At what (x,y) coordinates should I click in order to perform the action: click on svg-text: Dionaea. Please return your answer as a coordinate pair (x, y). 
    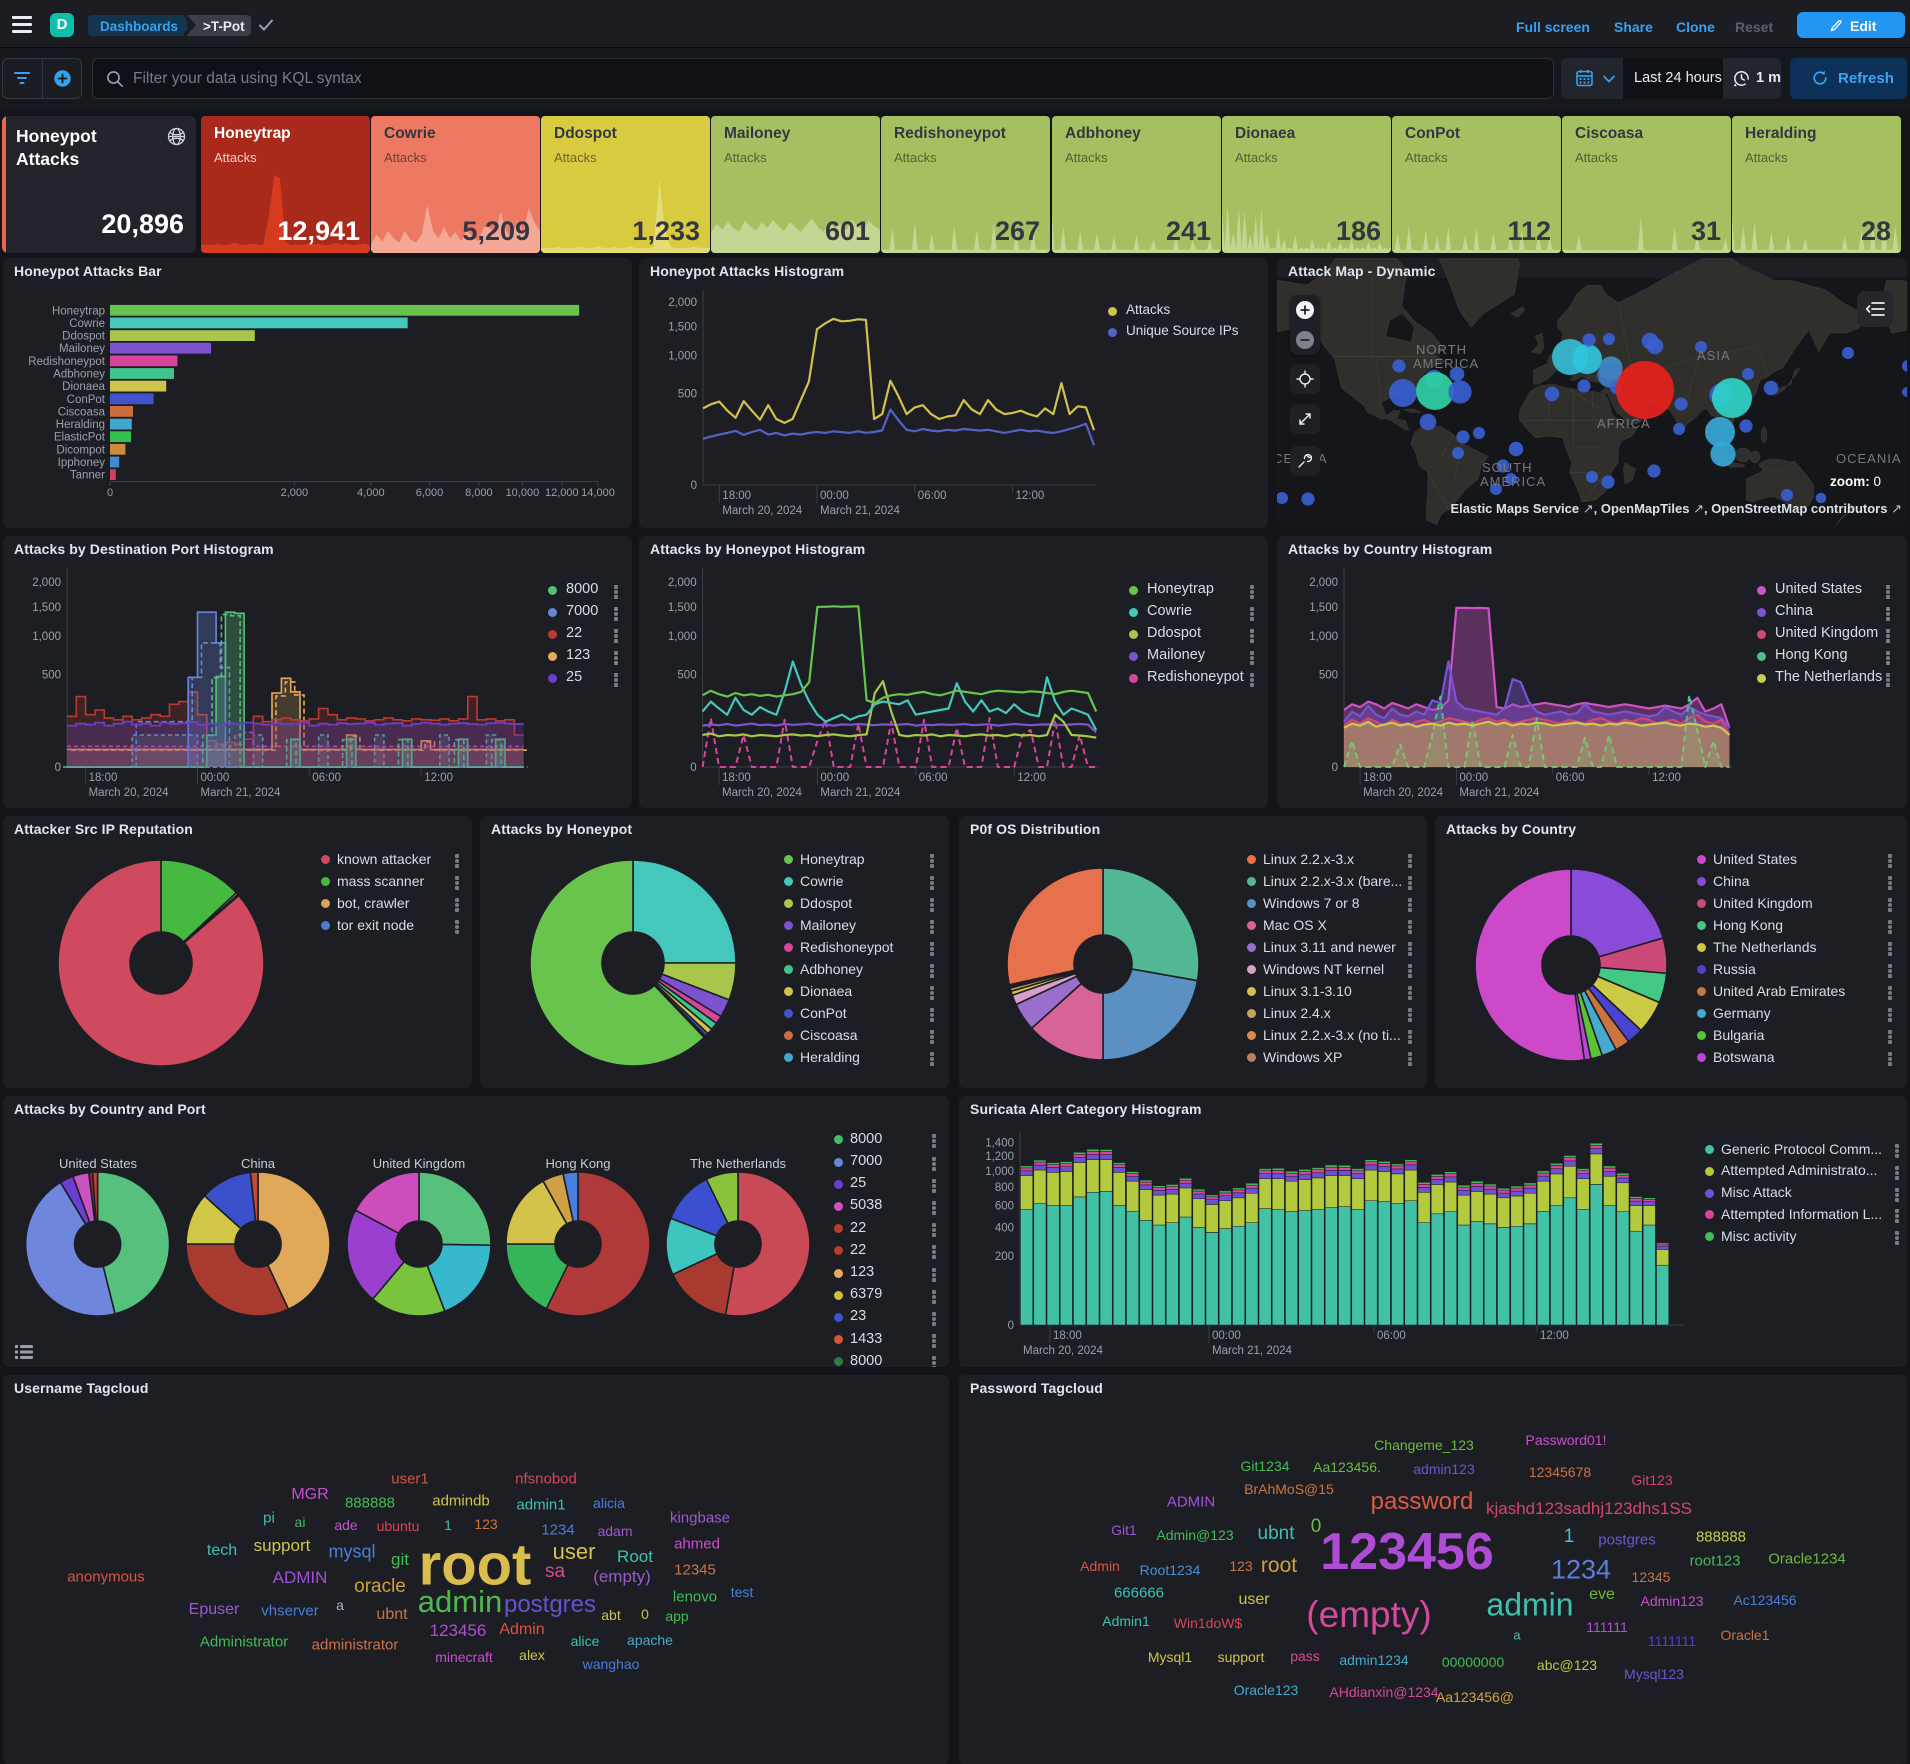
    Looking at the image, I should click on (83, 387).